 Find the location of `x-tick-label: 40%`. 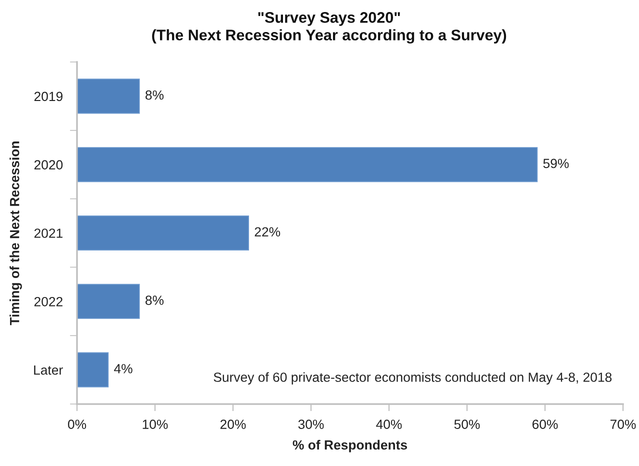

x-tick-label: 40% is located at coordinates (389, 424).